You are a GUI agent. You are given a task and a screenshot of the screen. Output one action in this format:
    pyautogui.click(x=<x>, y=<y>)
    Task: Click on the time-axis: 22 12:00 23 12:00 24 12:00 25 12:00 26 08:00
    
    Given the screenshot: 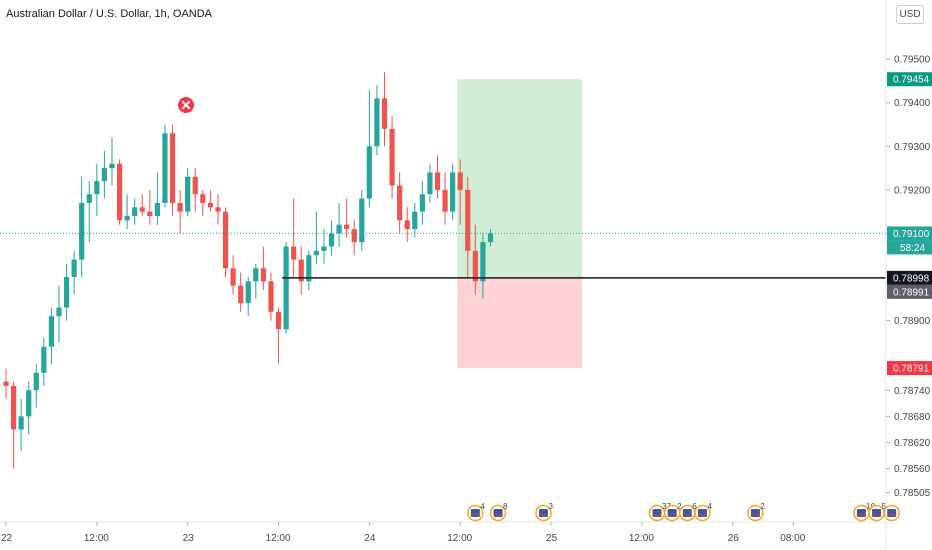 What is the action you would take?
    pyautogui.click(x=443, y=532)
    